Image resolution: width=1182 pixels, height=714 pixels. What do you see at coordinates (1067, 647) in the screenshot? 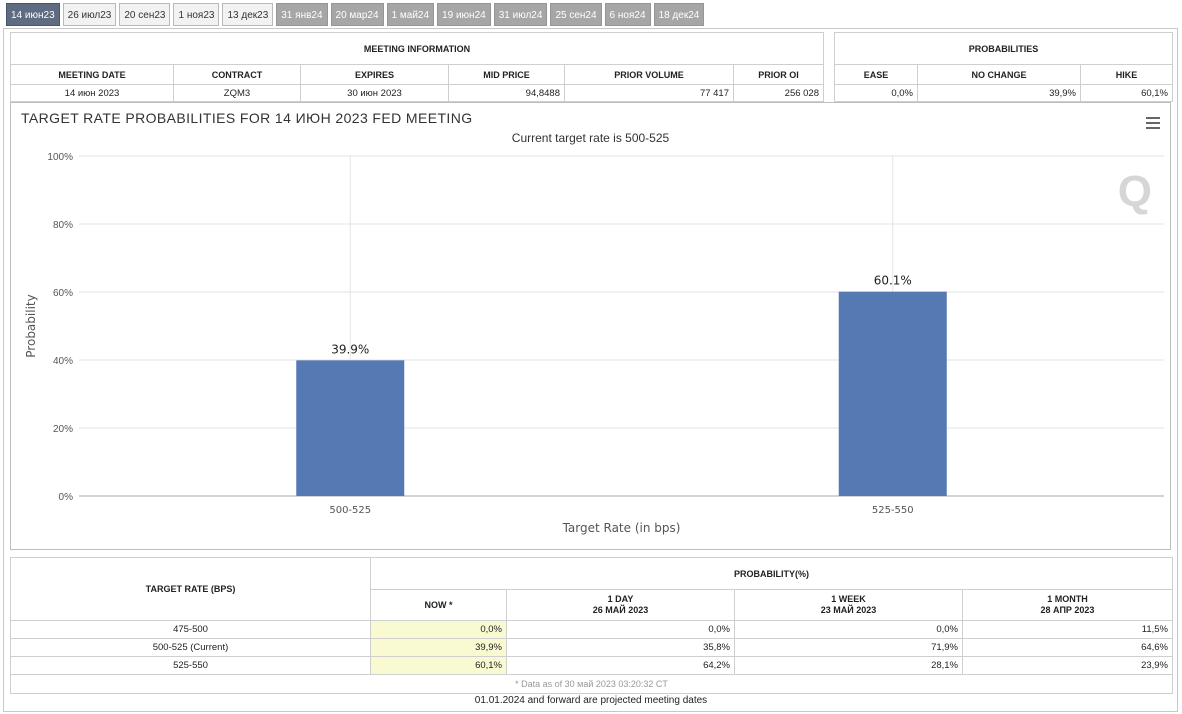
I see `month-cell: 64,6%` at bounding box center [1067, 647].